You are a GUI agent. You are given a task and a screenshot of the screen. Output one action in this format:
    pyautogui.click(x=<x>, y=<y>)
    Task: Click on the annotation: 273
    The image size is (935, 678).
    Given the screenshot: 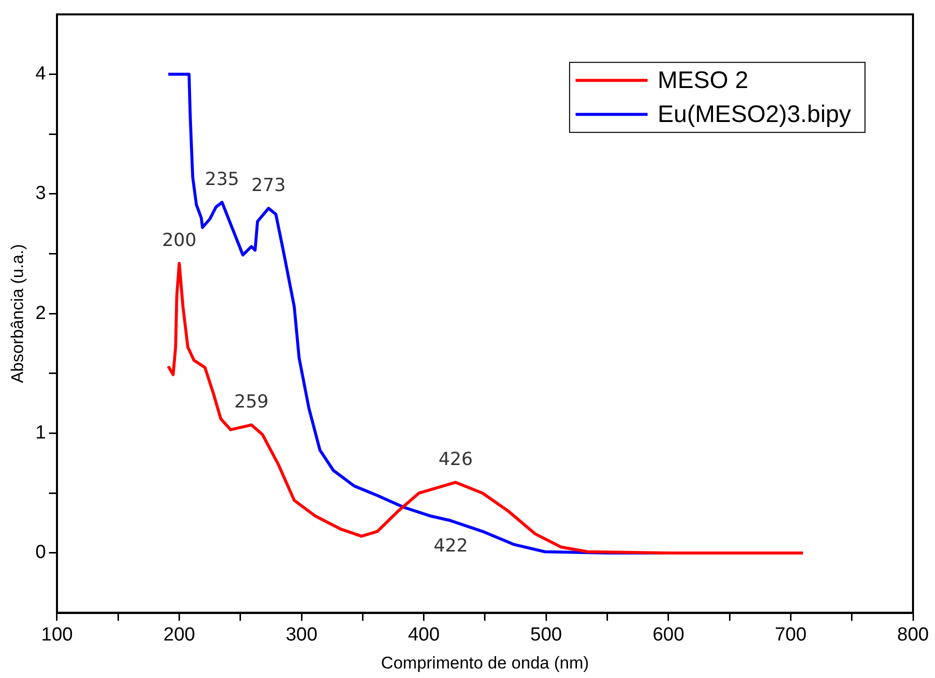 What is the action you would take?
    pyautogui.click(x=268, y=185)
    